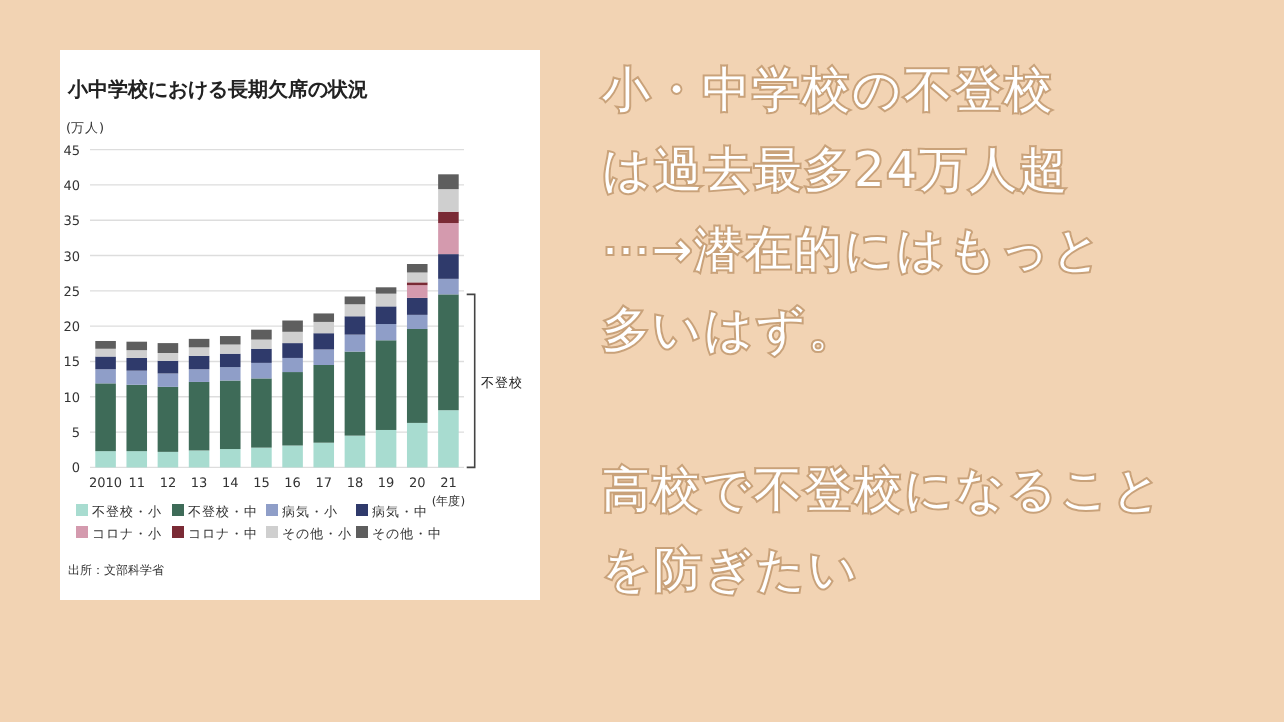 This screenshot has width=1284, height=722. What do you see at coordinates (836, 170) in the screenshot?
I see `text: は過去最多24万人超` at bounding box center [836, 170].